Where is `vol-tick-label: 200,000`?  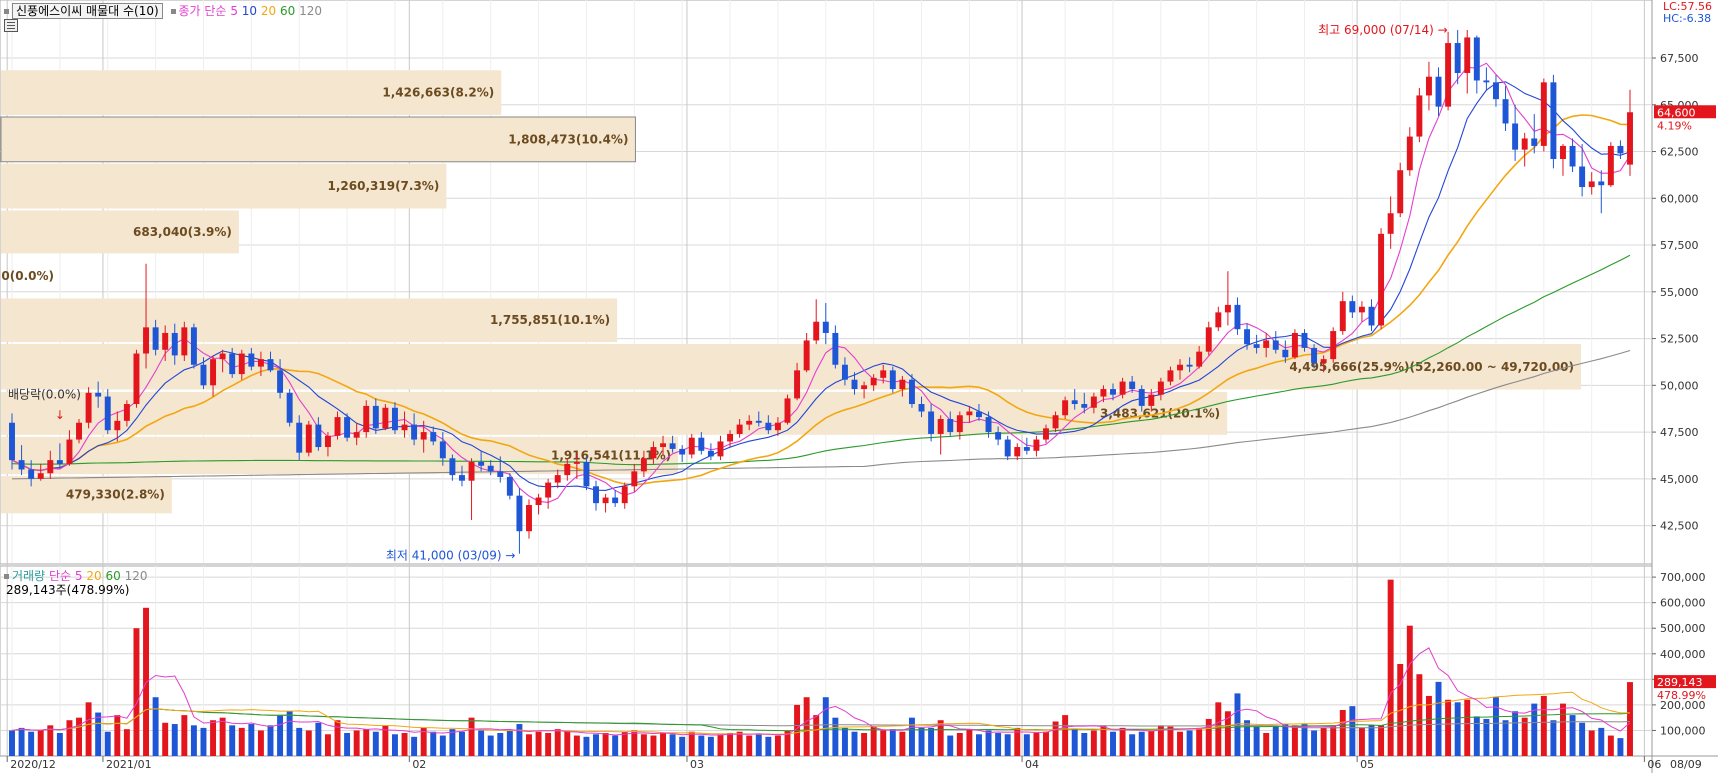
vol-tick-label: 200,000 is located at coordinates (1683, 705).